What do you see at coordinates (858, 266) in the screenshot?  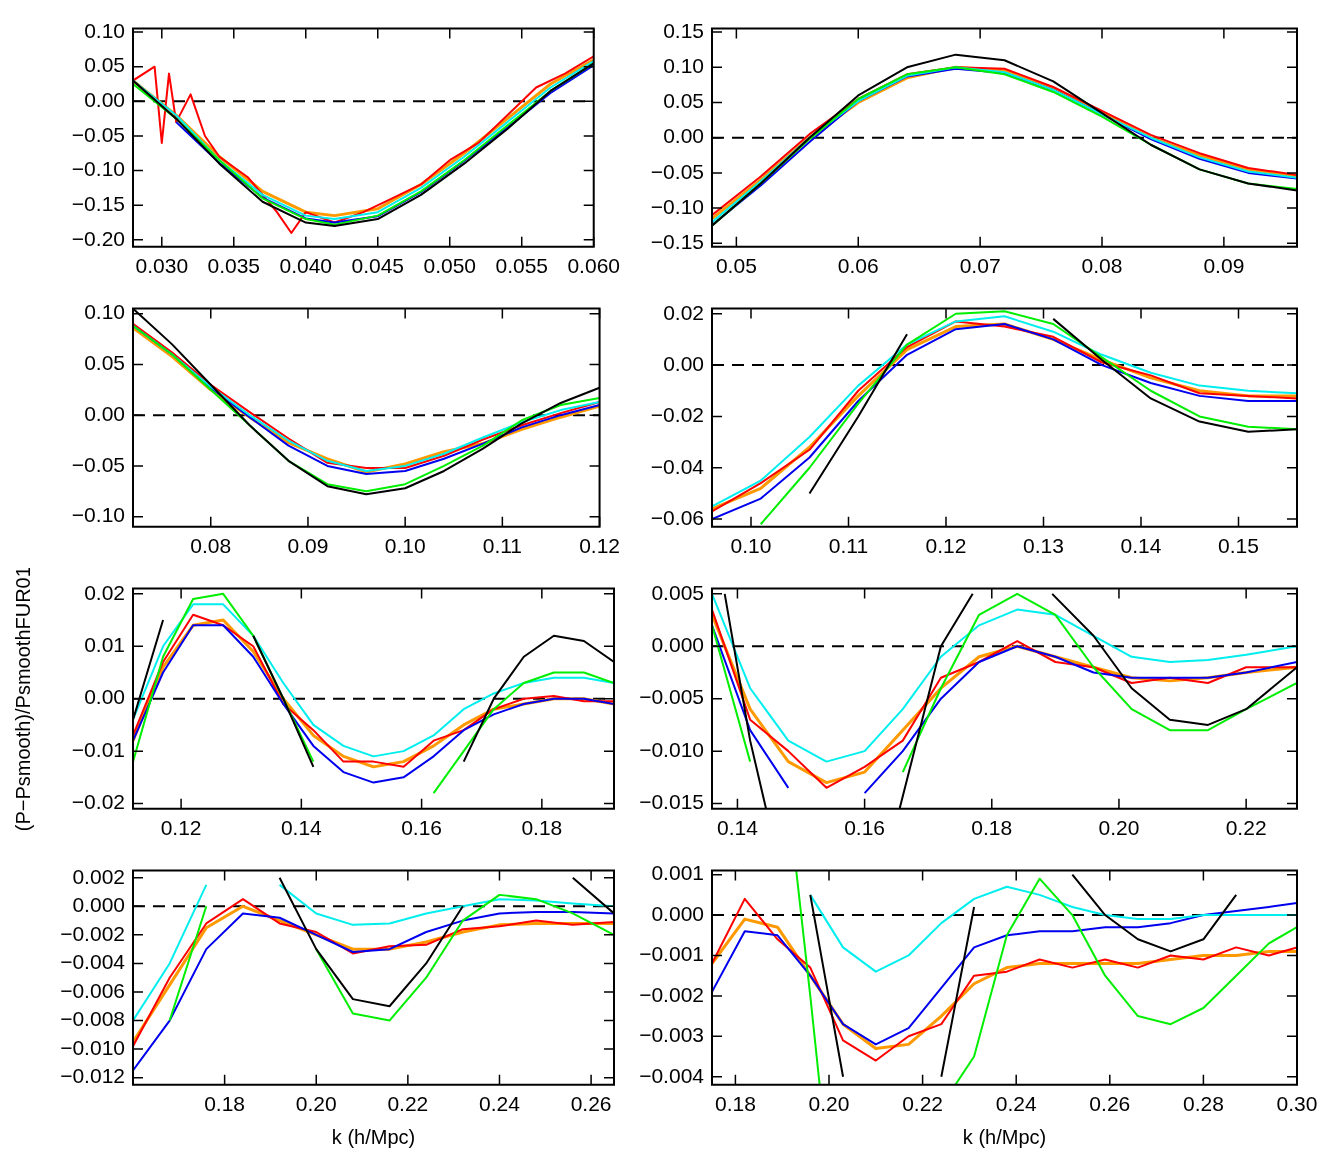 I see `x-tick-label: 0.06` at bounding box center [858, 266].